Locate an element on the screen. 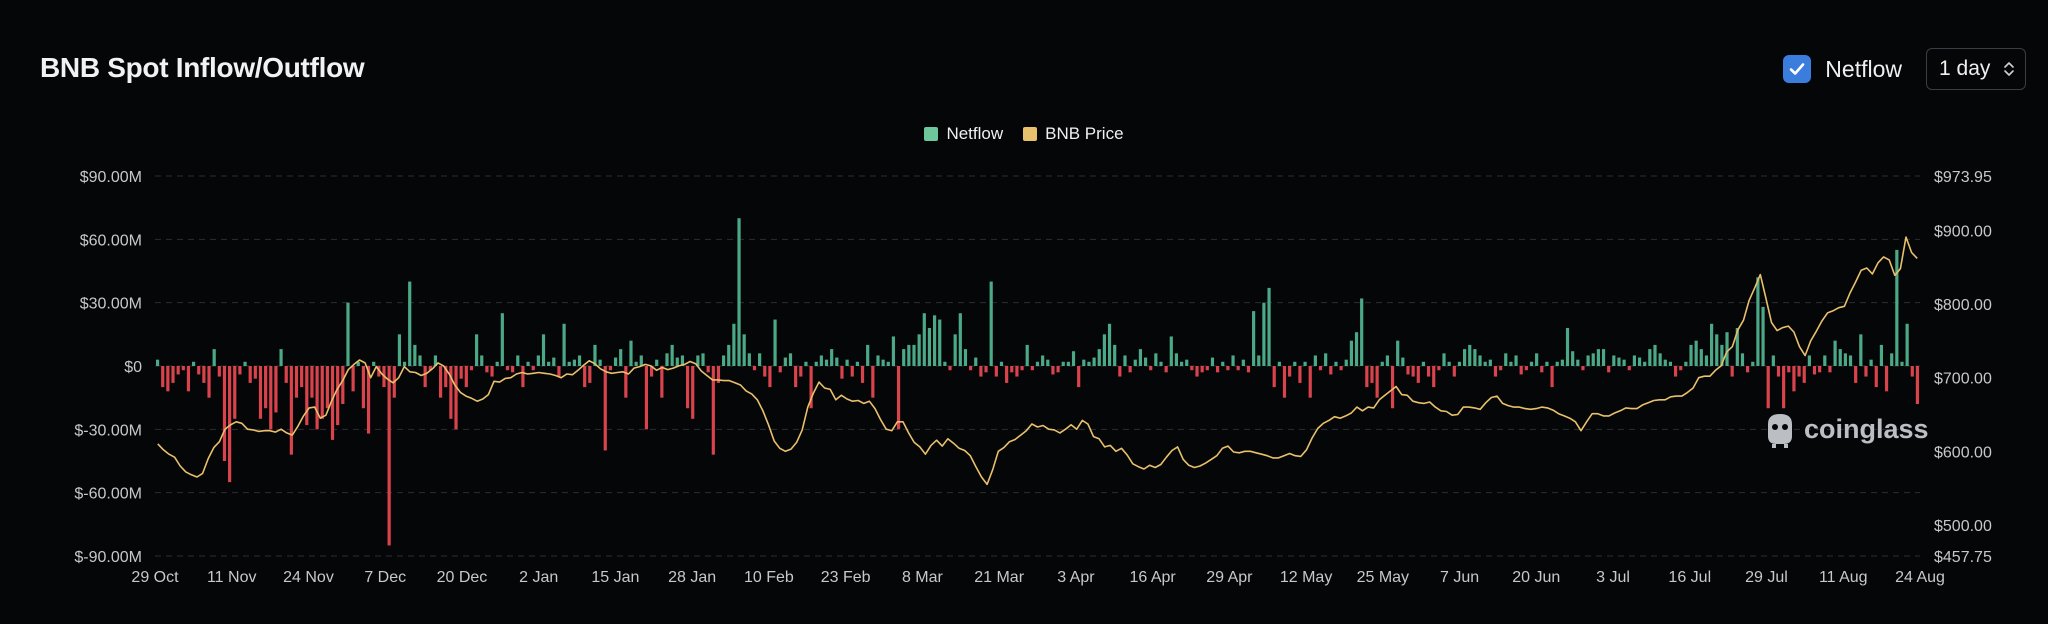 This screenshot has height=624, width=2048. watermark-text: coinglass is located at coordinates (1866, 428).